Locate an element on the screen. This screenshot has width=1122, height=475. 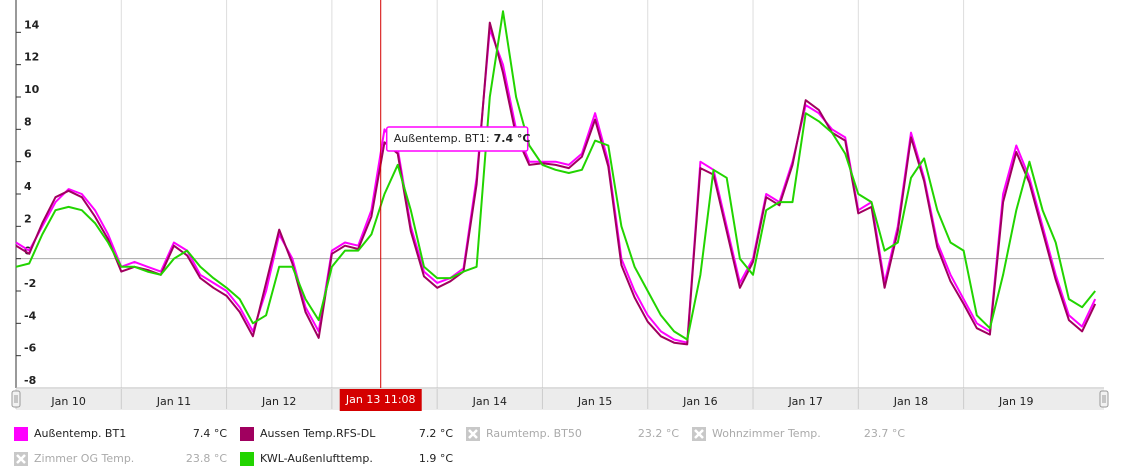
tooltip-value: 7.4 °C is located at coordinates (512, 138).